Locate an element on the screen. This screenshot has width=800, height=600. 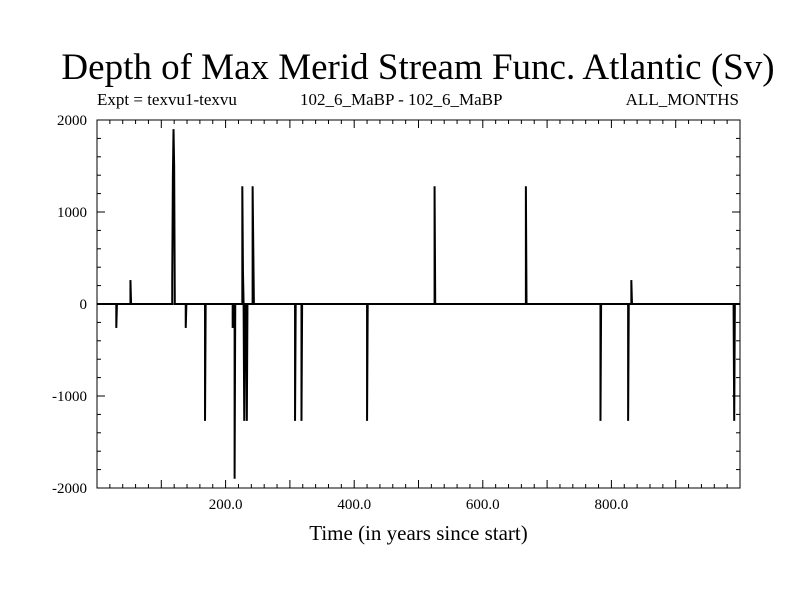
y-tick-label: 0 is located at coordinates (84, 305).